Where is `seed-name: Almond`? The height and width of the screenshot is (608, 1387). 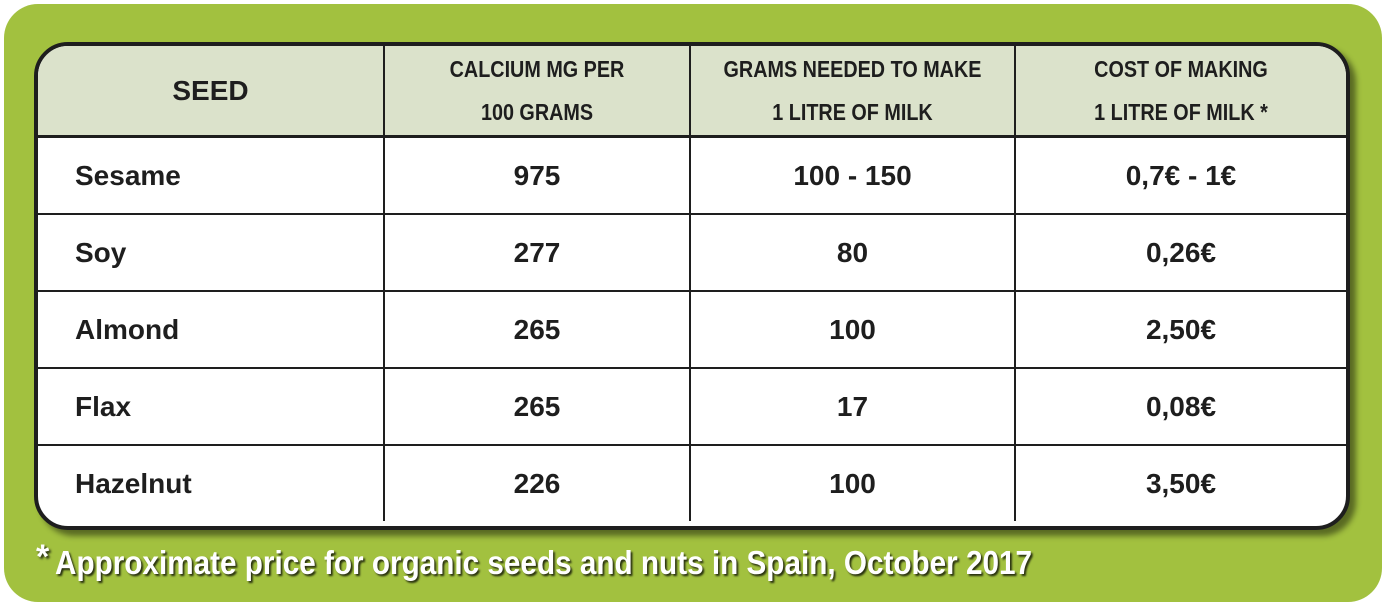 seed-name: Almond is located at coordinates (211, 330).